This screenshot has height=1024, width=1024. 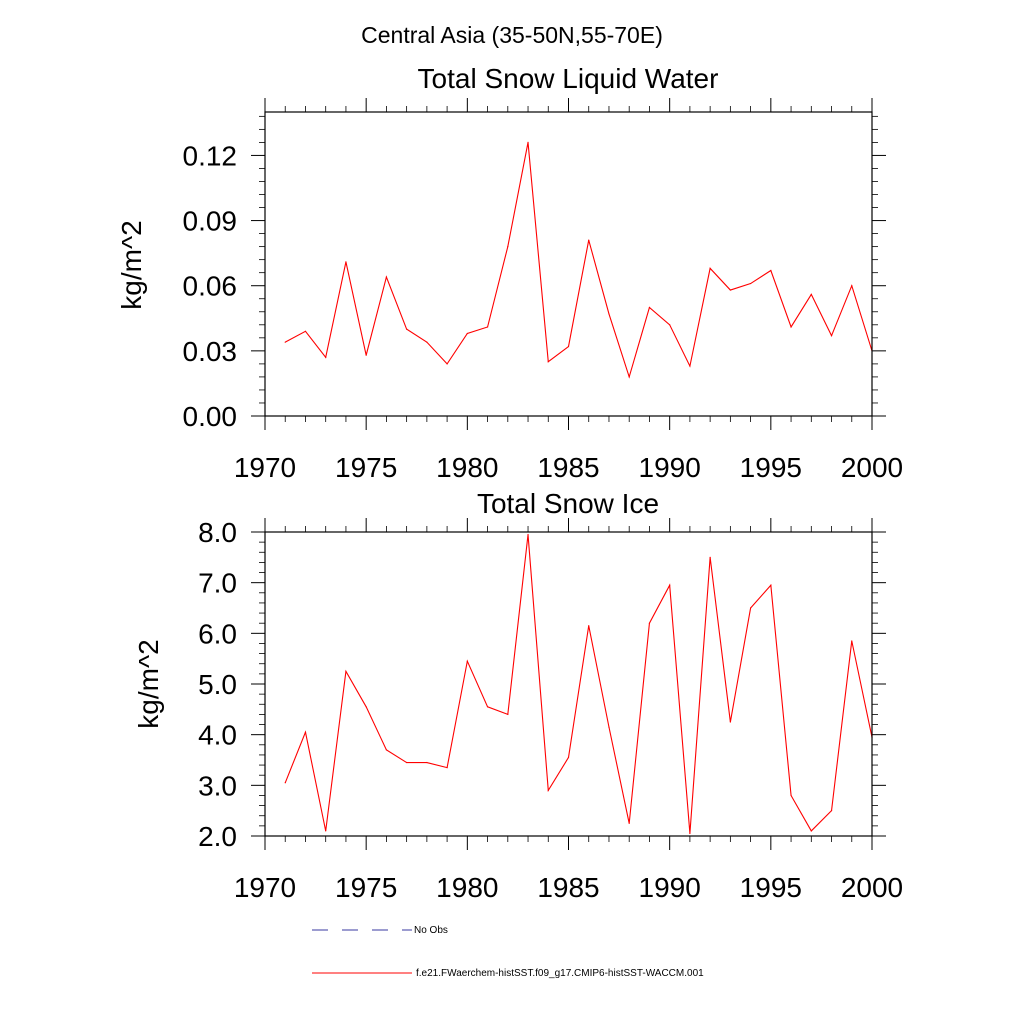 I want to click on y-tick-label: 5.0, so click(x=217, y=684).